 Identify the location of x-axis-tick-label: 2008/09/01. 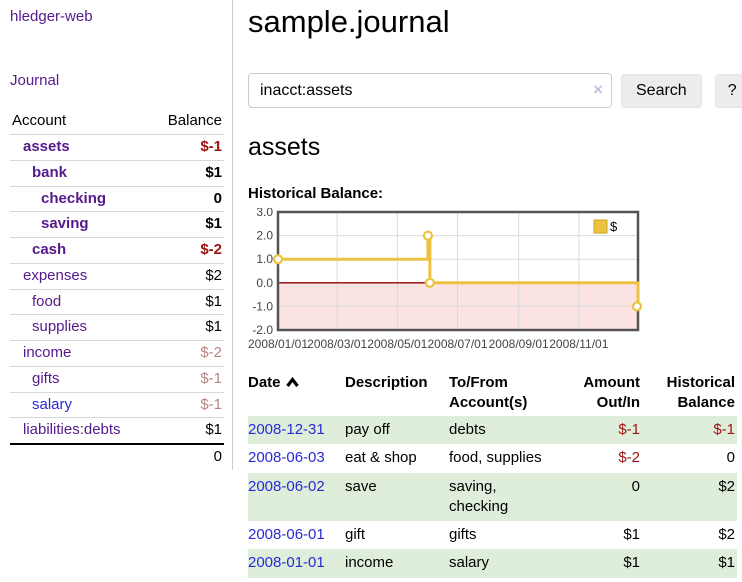
(519, 344).